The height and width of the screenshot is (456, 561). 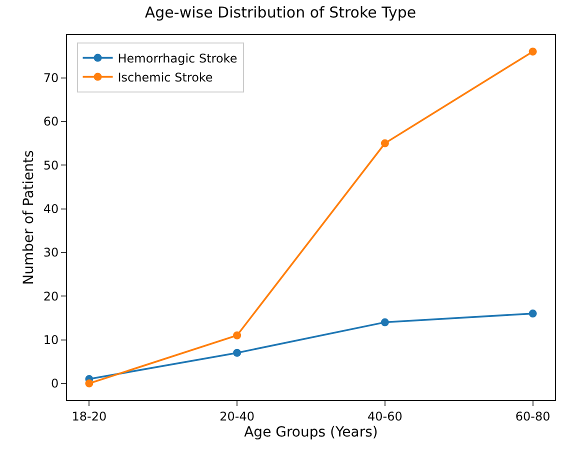 I want to click on y-tick-label: 60, so click(x=51, y=121).